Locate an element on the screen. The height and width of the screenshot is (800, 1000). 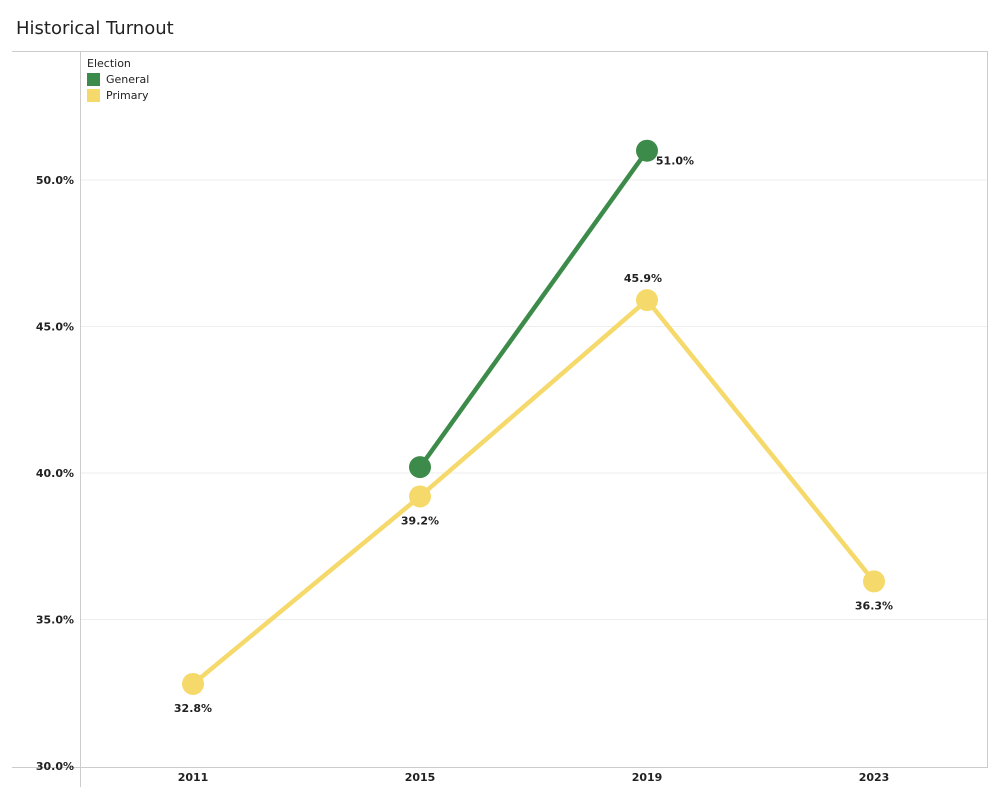
legend-item-primary: Primary is located at coordinates (118, 95).